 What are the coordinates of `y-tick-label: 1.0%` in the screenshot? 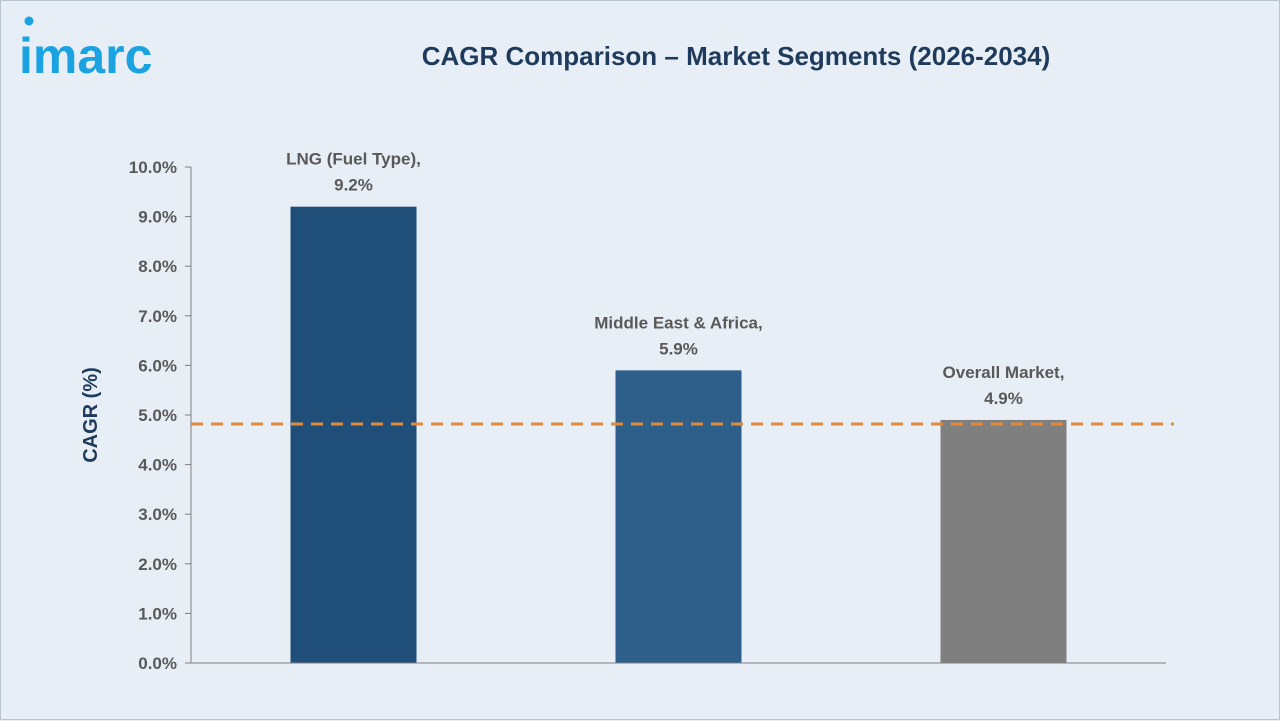 It's located at (157, 613).